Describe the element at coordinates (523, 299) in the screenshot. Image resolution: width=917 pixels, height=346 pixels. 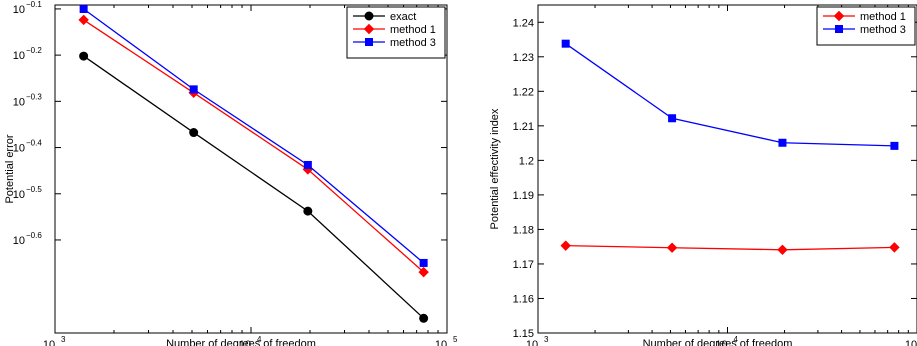
I see `y-tick-label: 1.16` at that location.